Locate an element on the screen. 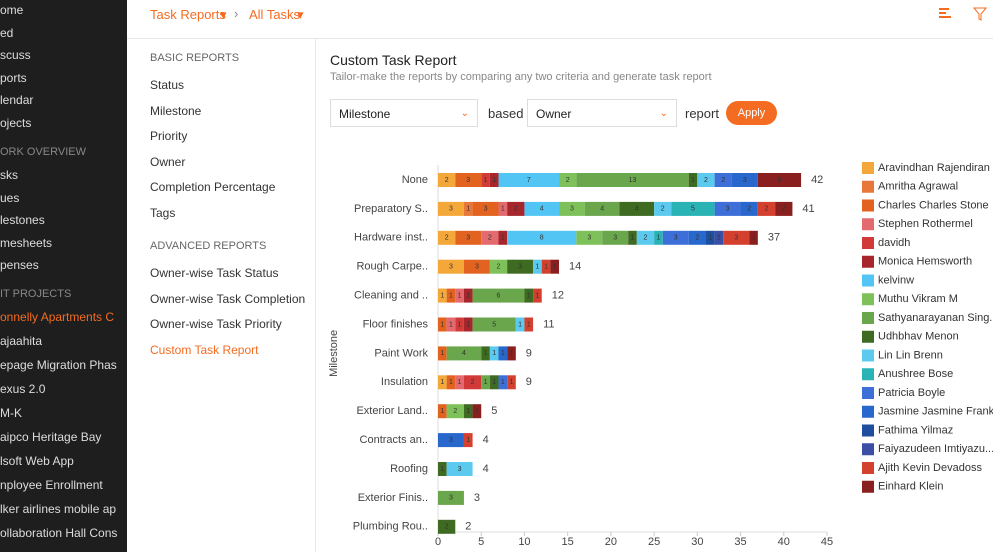 Image resolution: width=993 pixels, height=552 pixels. report-link: Owner-wise Task Completion is located at coordinates (228, 298).